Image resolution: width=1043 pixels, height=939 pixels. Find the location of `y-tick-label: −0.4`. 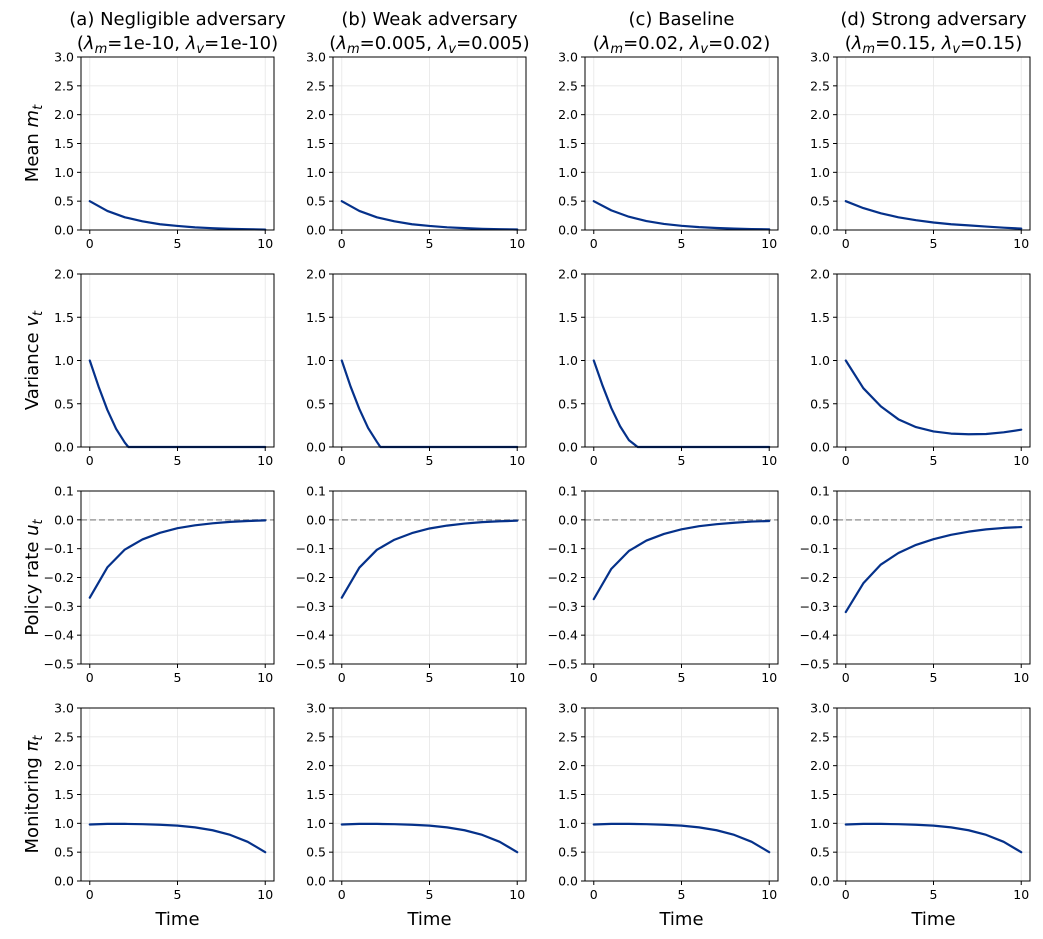

y-tick-label: −0.4 is located at coordinates (563, 635).